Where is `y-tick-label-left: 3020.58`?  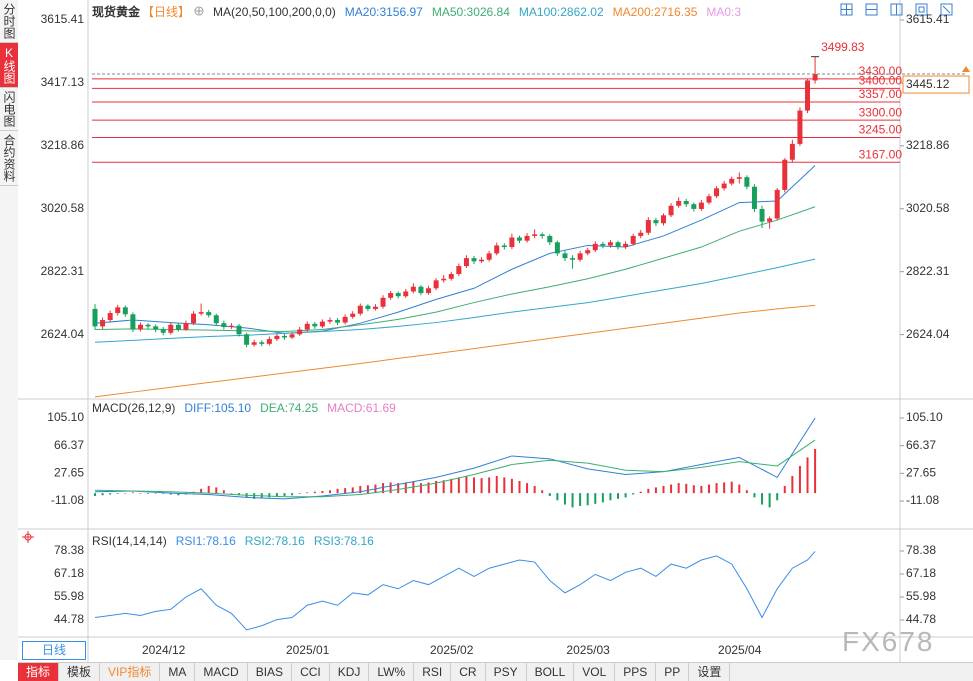 y-tick-label-left: 3020.58 is located at coordinates (63, 208).